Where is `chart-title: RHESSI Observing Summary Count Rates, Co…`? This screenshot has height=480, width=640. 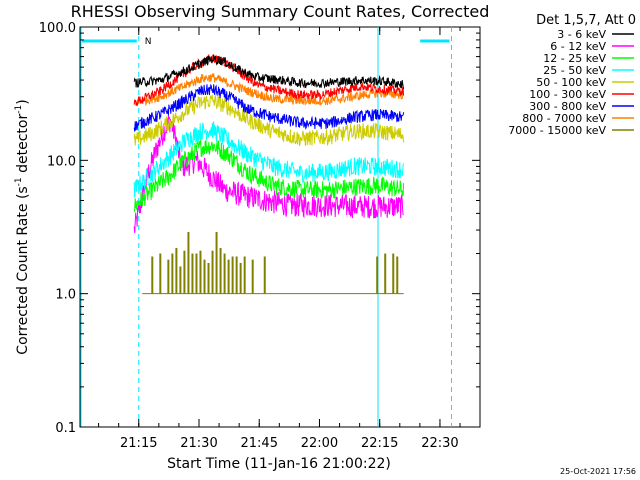 chart-title: RHESSI Observing Summary Count Rates, Co… is located at coordinates (280, 11).